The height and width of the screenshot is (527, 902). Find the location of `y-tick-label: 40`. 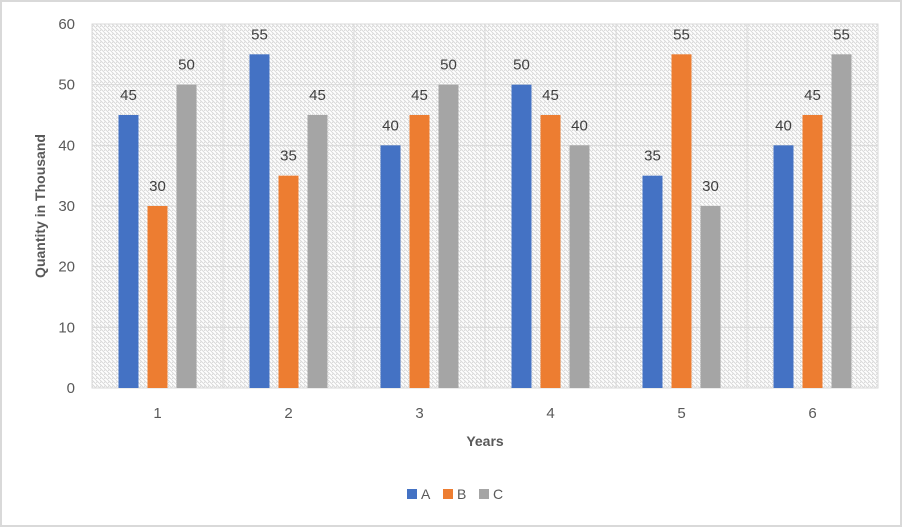

y-tick-label: 40 is located at coordinates (66, 145).